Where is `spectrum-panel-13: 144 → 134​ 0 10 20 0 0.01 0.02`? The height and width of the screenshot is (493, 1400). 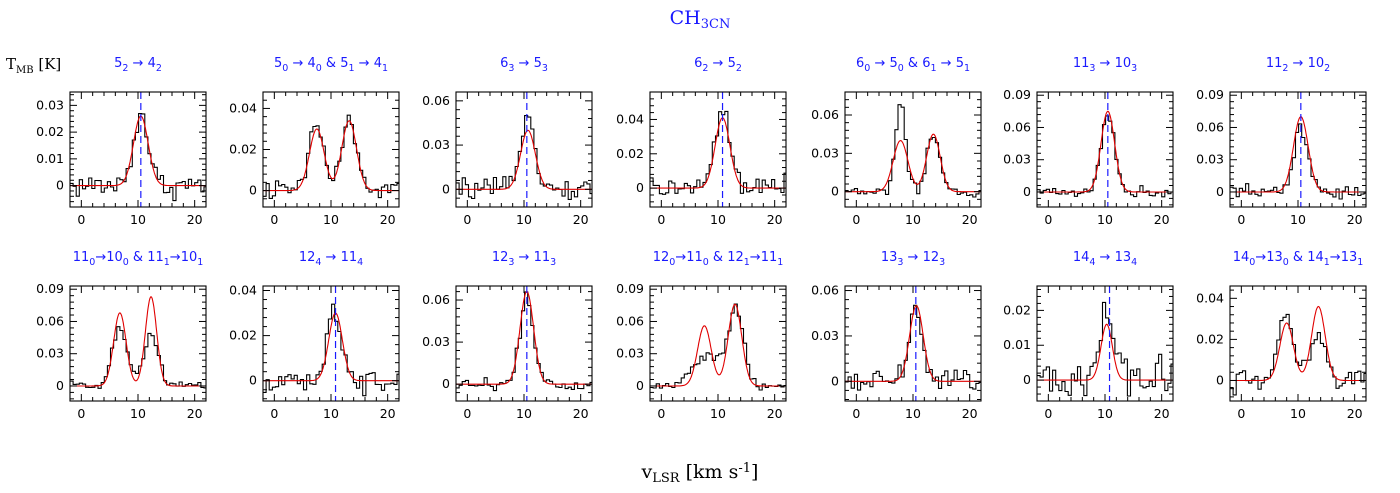
spectrum-panel-13: 144 → 134​ 0 10 20 0 0.01 0.02 is located at coordinates (1088, 335).